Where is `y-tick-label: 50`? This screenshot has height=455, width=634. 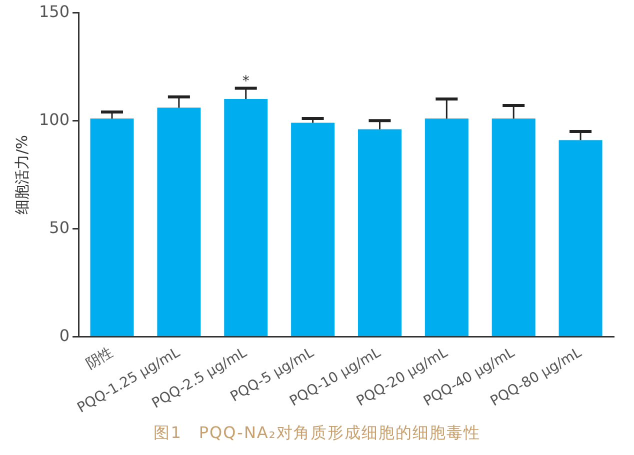
y-tick-label: 50 is located at coordinates (59, 227).